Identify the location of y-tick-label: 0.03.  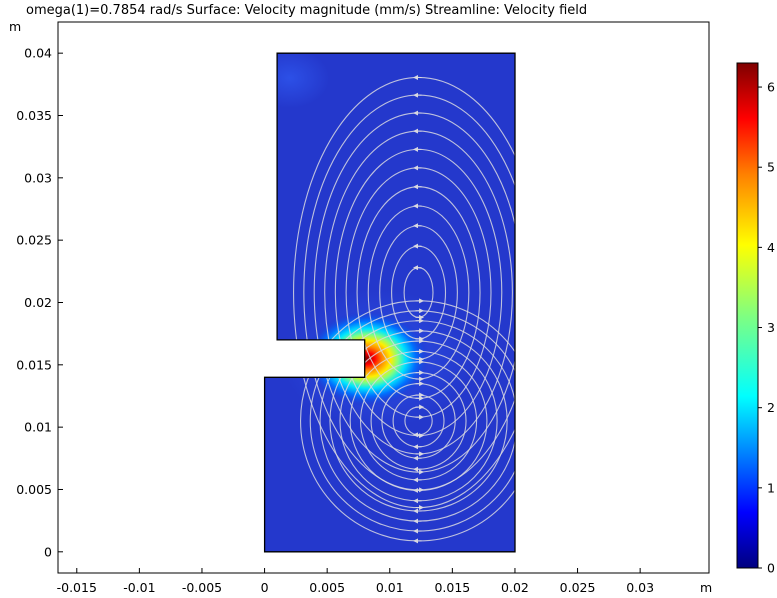
(38, 177).